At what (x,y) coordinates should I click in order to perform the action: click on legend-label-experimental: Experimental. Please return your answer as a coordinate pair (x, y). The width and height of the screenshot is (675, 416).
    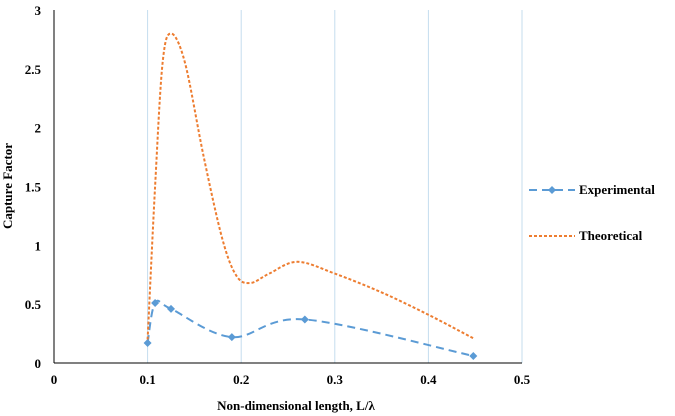
    Looking at the image, I should click on (617, 189).